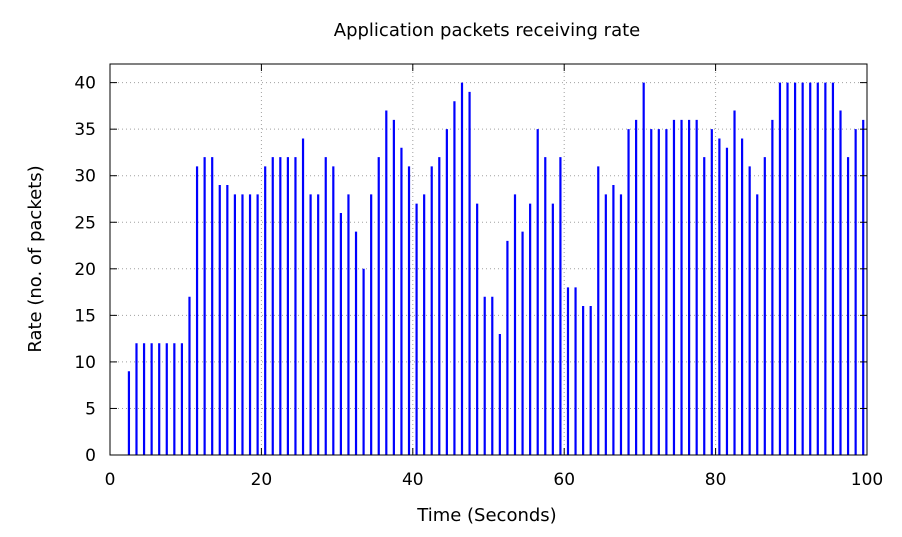 Image resolution: width=902 pixels, height=537 pixels. Describe the element at coordinates (35, 258) in the screenshot. I see `y-axis-label: Rate (no. of packets)` at that location.